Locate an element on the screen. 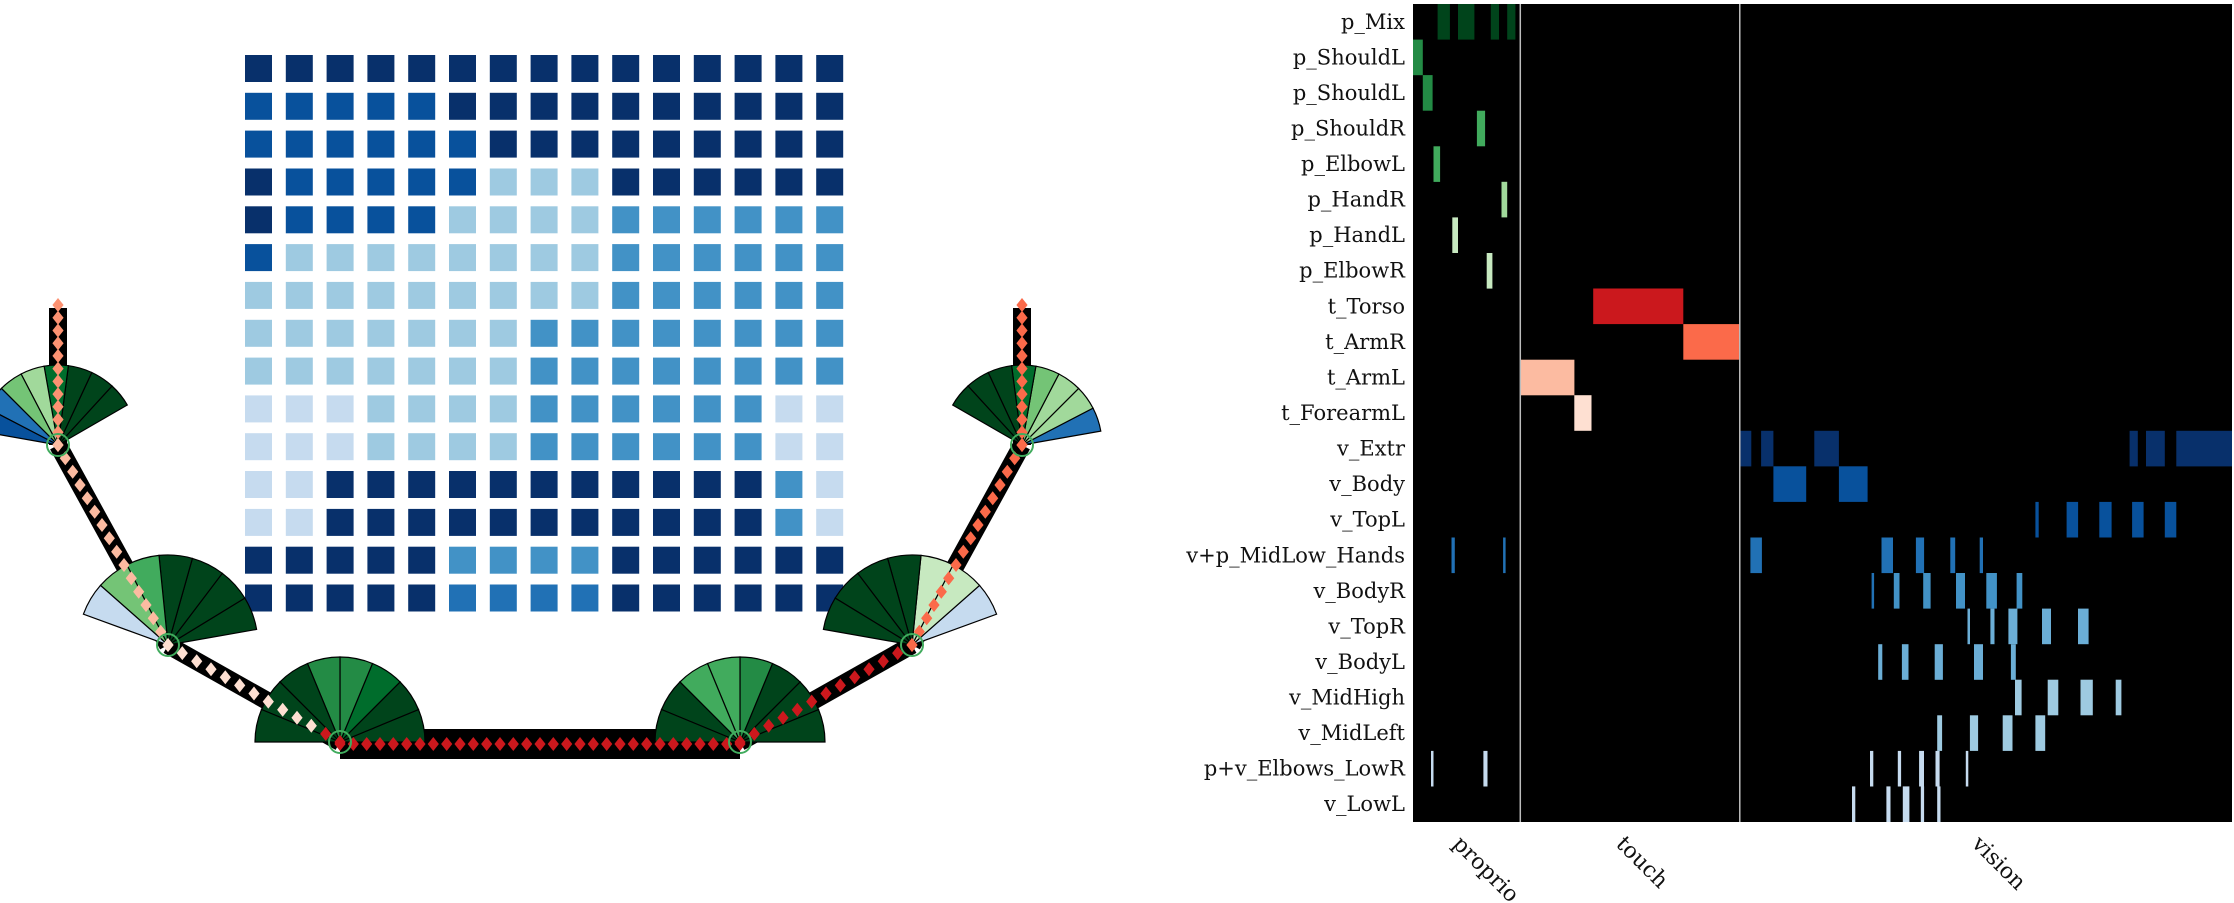 This screenshot has height=903, width=2234. row-label: p_HandR is located at coordinates (1356, 200).